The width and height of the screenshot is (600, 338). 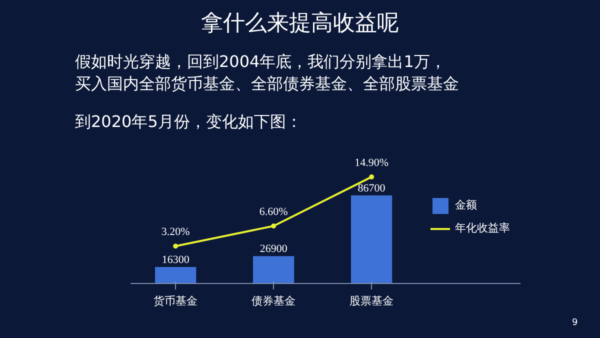 What do you see at coordinates (273, 212) in the screenshot?
I see `data-label: 6.60%` at bounding box center [273, 212].